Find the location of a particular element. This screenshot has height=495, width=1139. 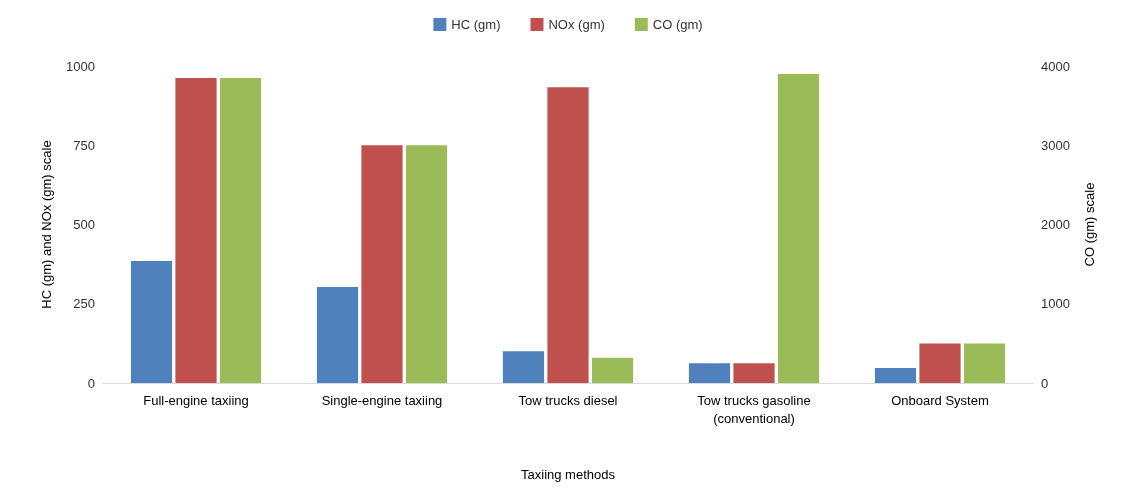

y-axis-title: HC (gm) and NOx (gm) scale is located at coordinates (46, 224).